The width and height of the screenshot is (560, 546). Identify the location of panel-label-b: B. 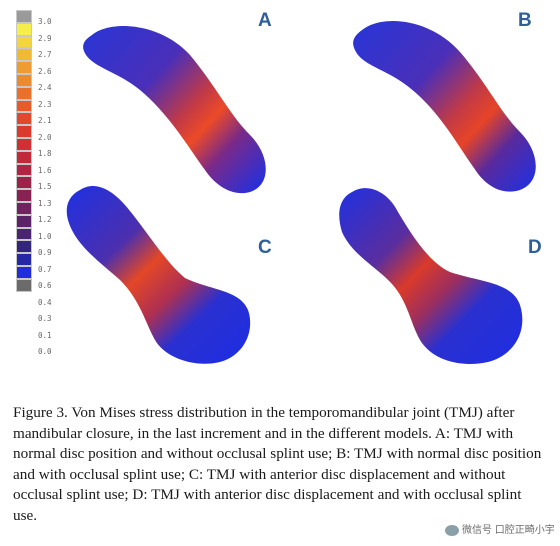
(525, 20).